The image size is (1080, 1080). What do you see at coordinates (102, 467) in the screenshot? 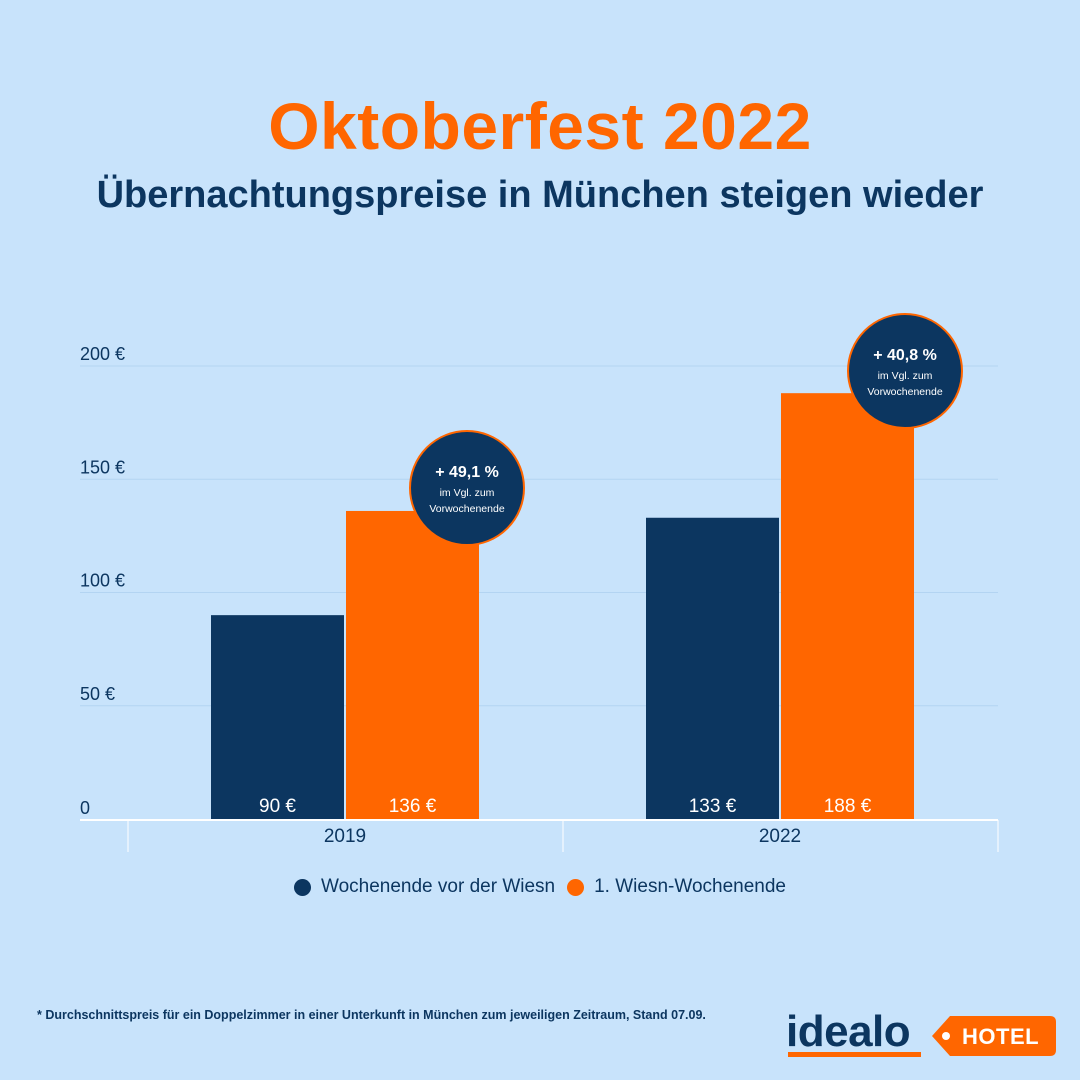
I see `y-tick-label: 150 €` at bounding box center [102, 467].